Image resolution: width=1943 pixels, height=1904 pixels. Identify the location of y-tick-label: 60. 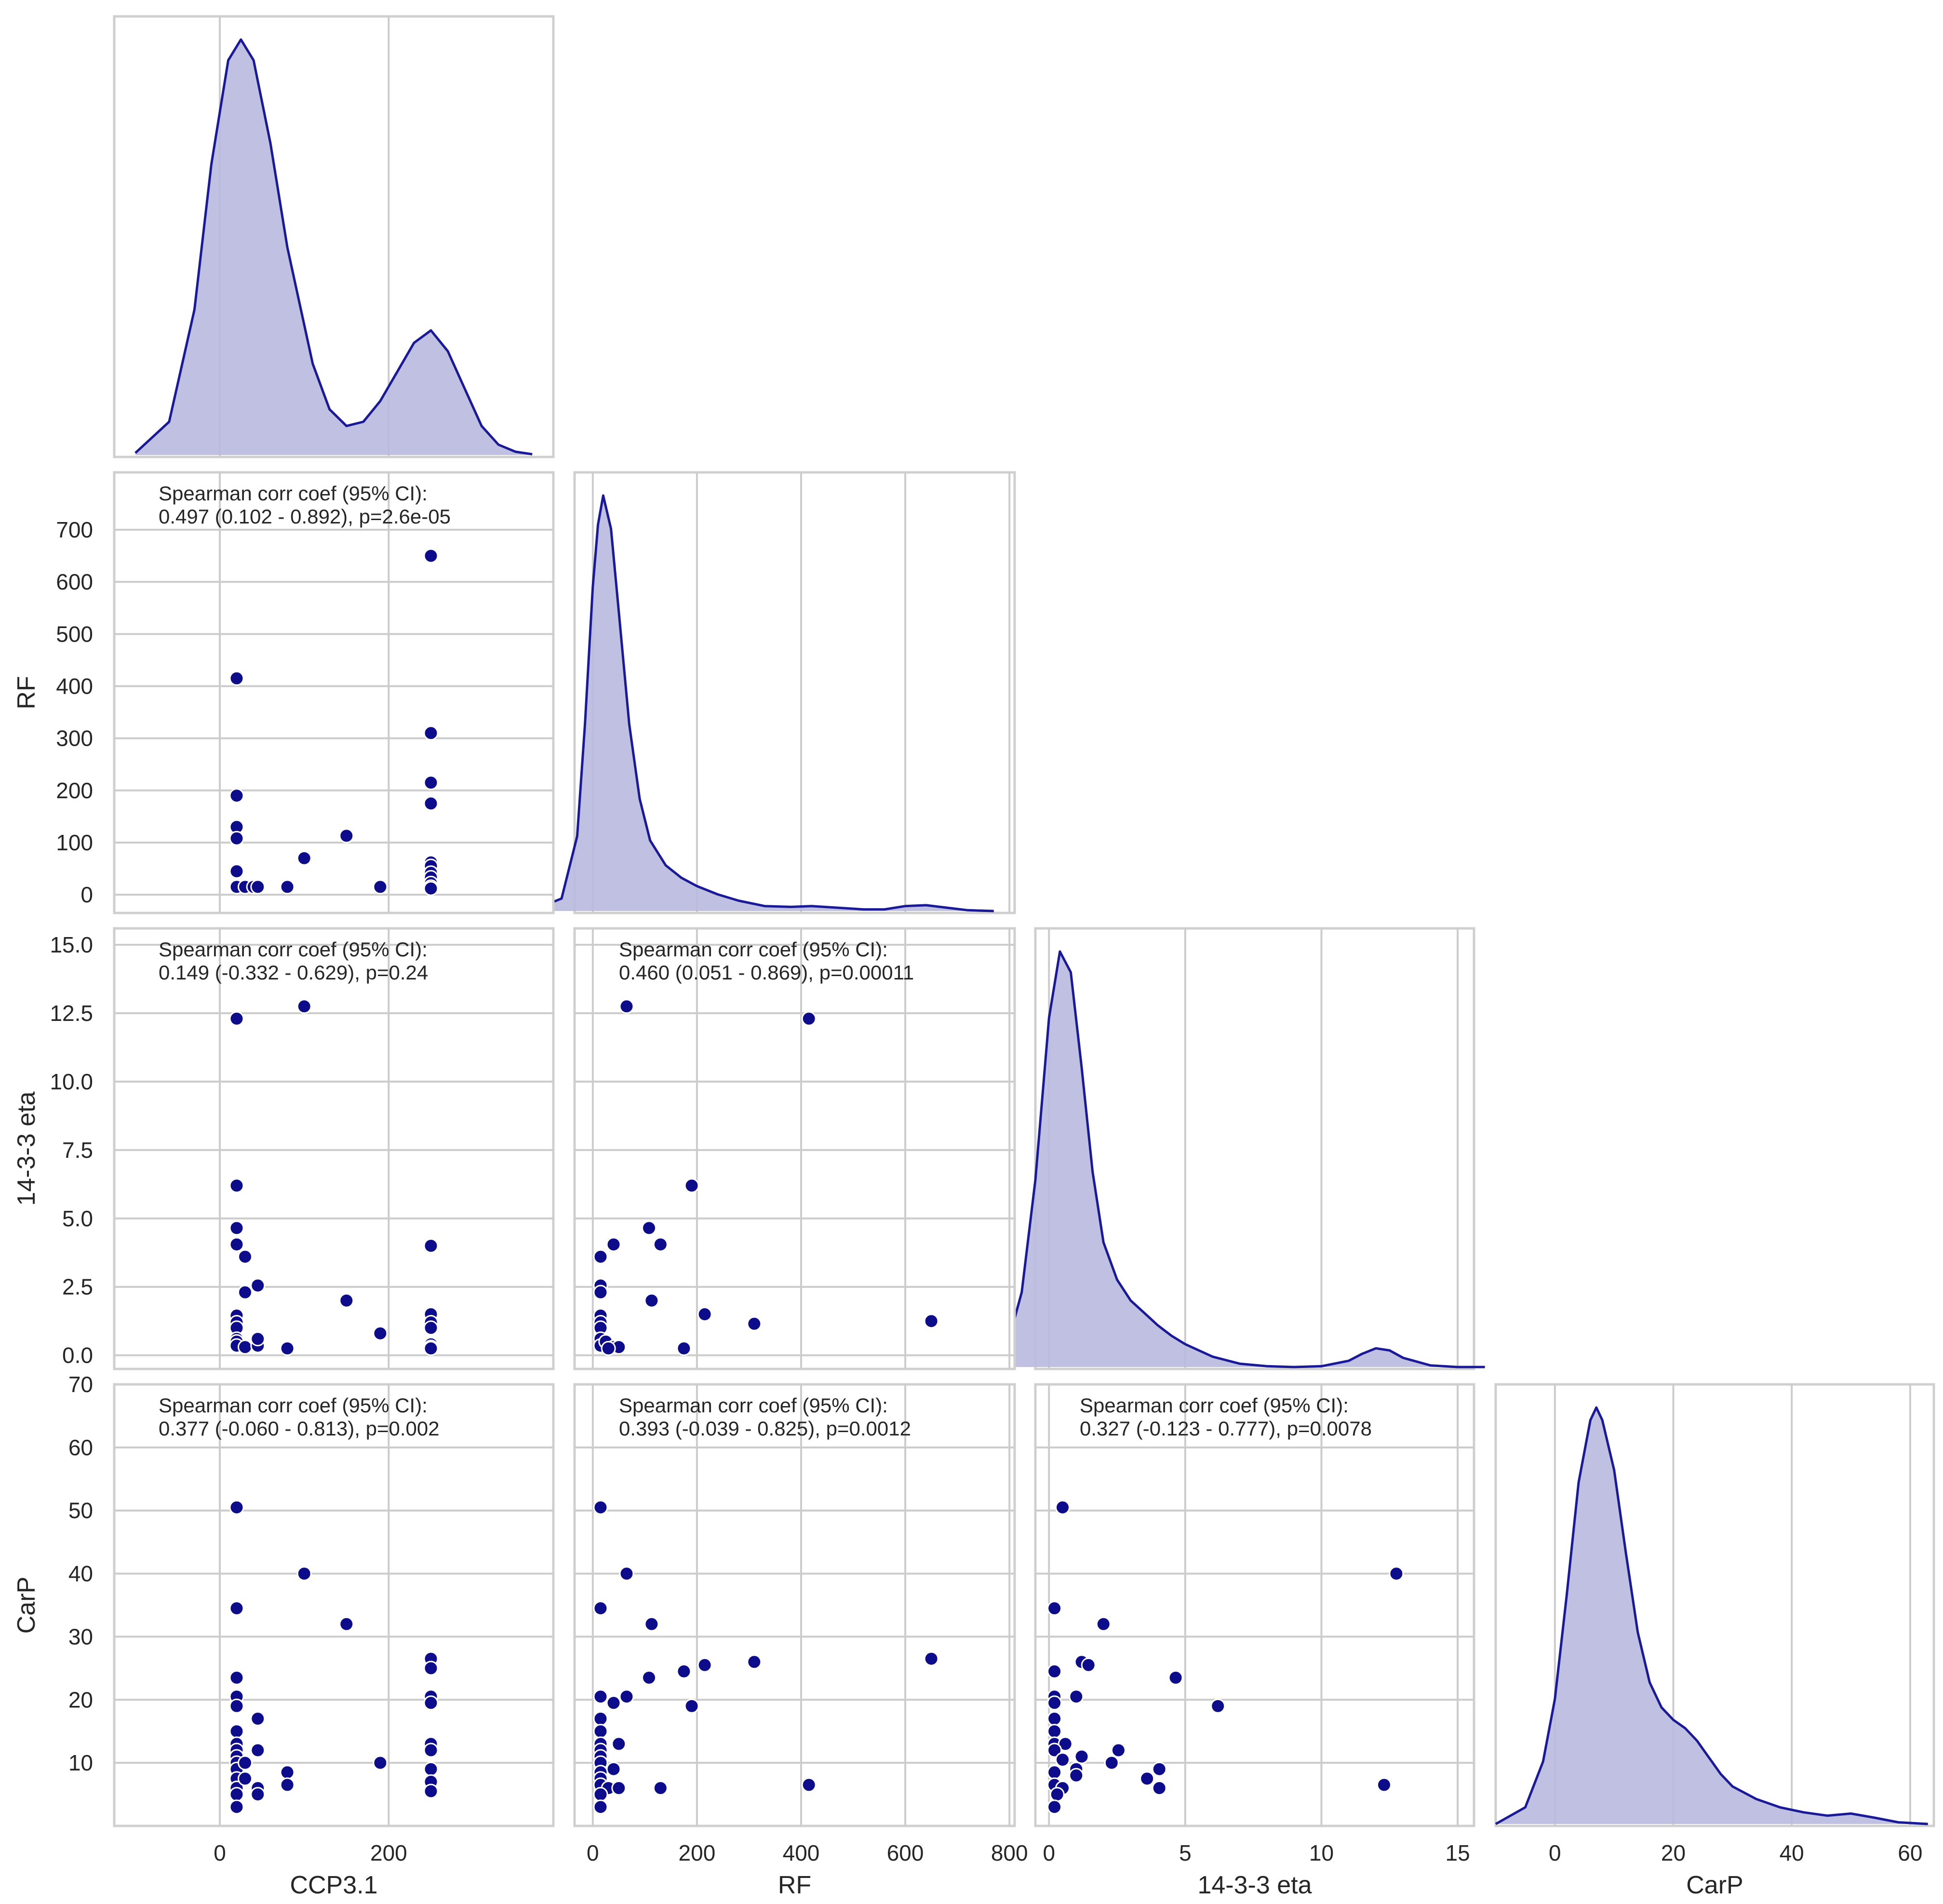
(80, 1447).